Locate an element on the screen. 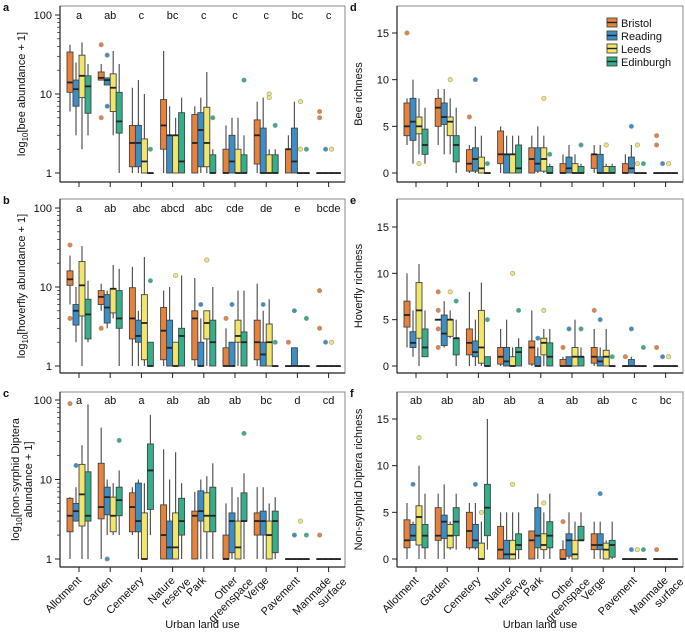 This screenshot has width=685, height=639. y-tick-label: 5 is located at coordinates (386, 513).